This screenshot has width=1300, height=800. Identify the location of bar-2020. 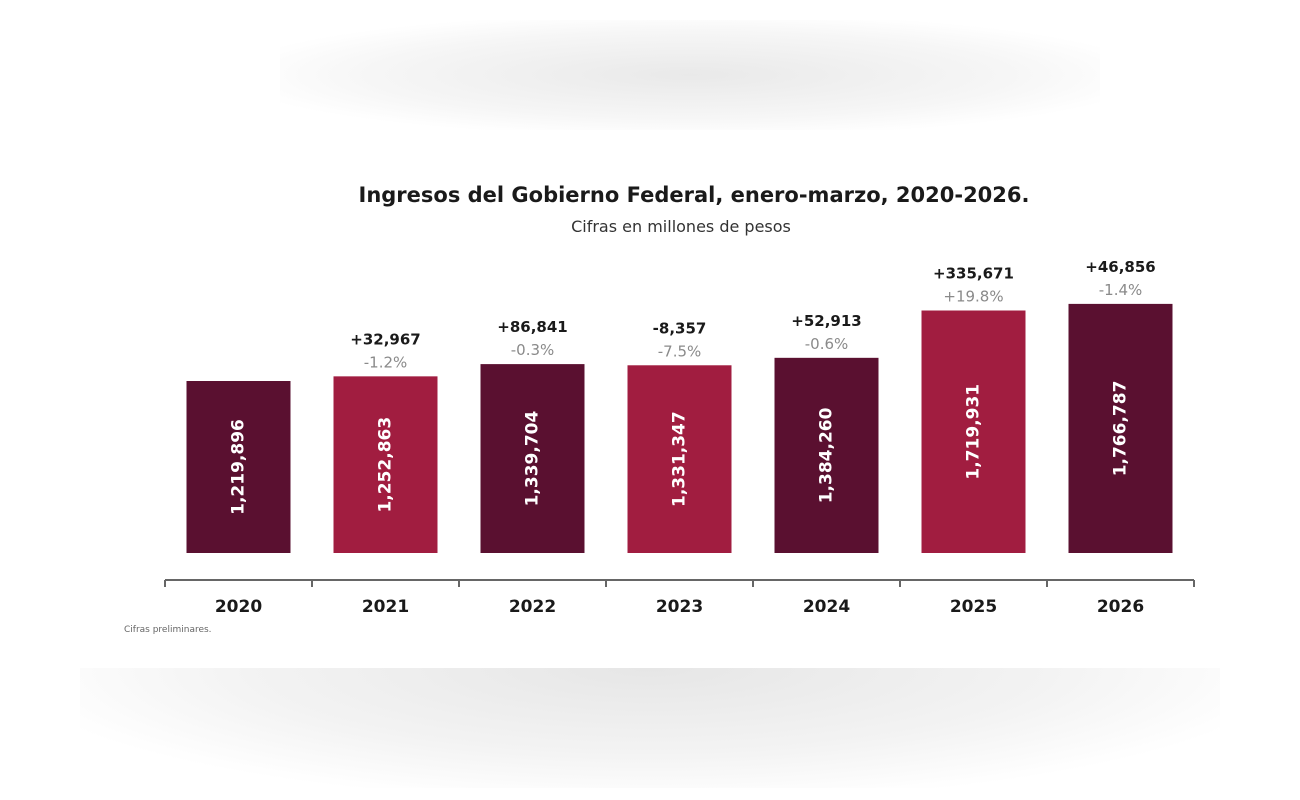
(238, 467).